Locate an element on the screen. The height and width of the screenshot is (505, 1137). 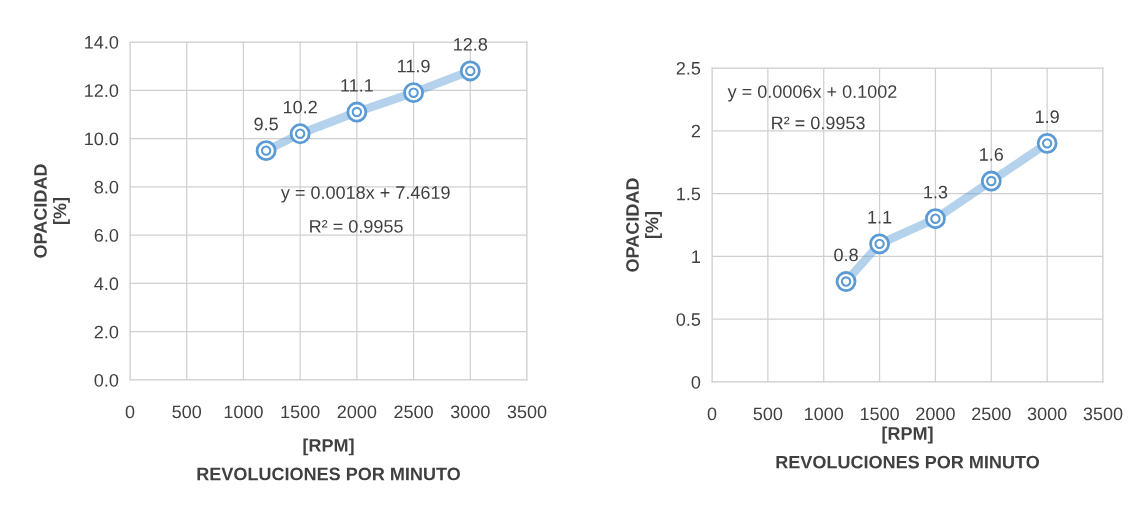
data-label: 1.3 is located at coordinates (936, 192).